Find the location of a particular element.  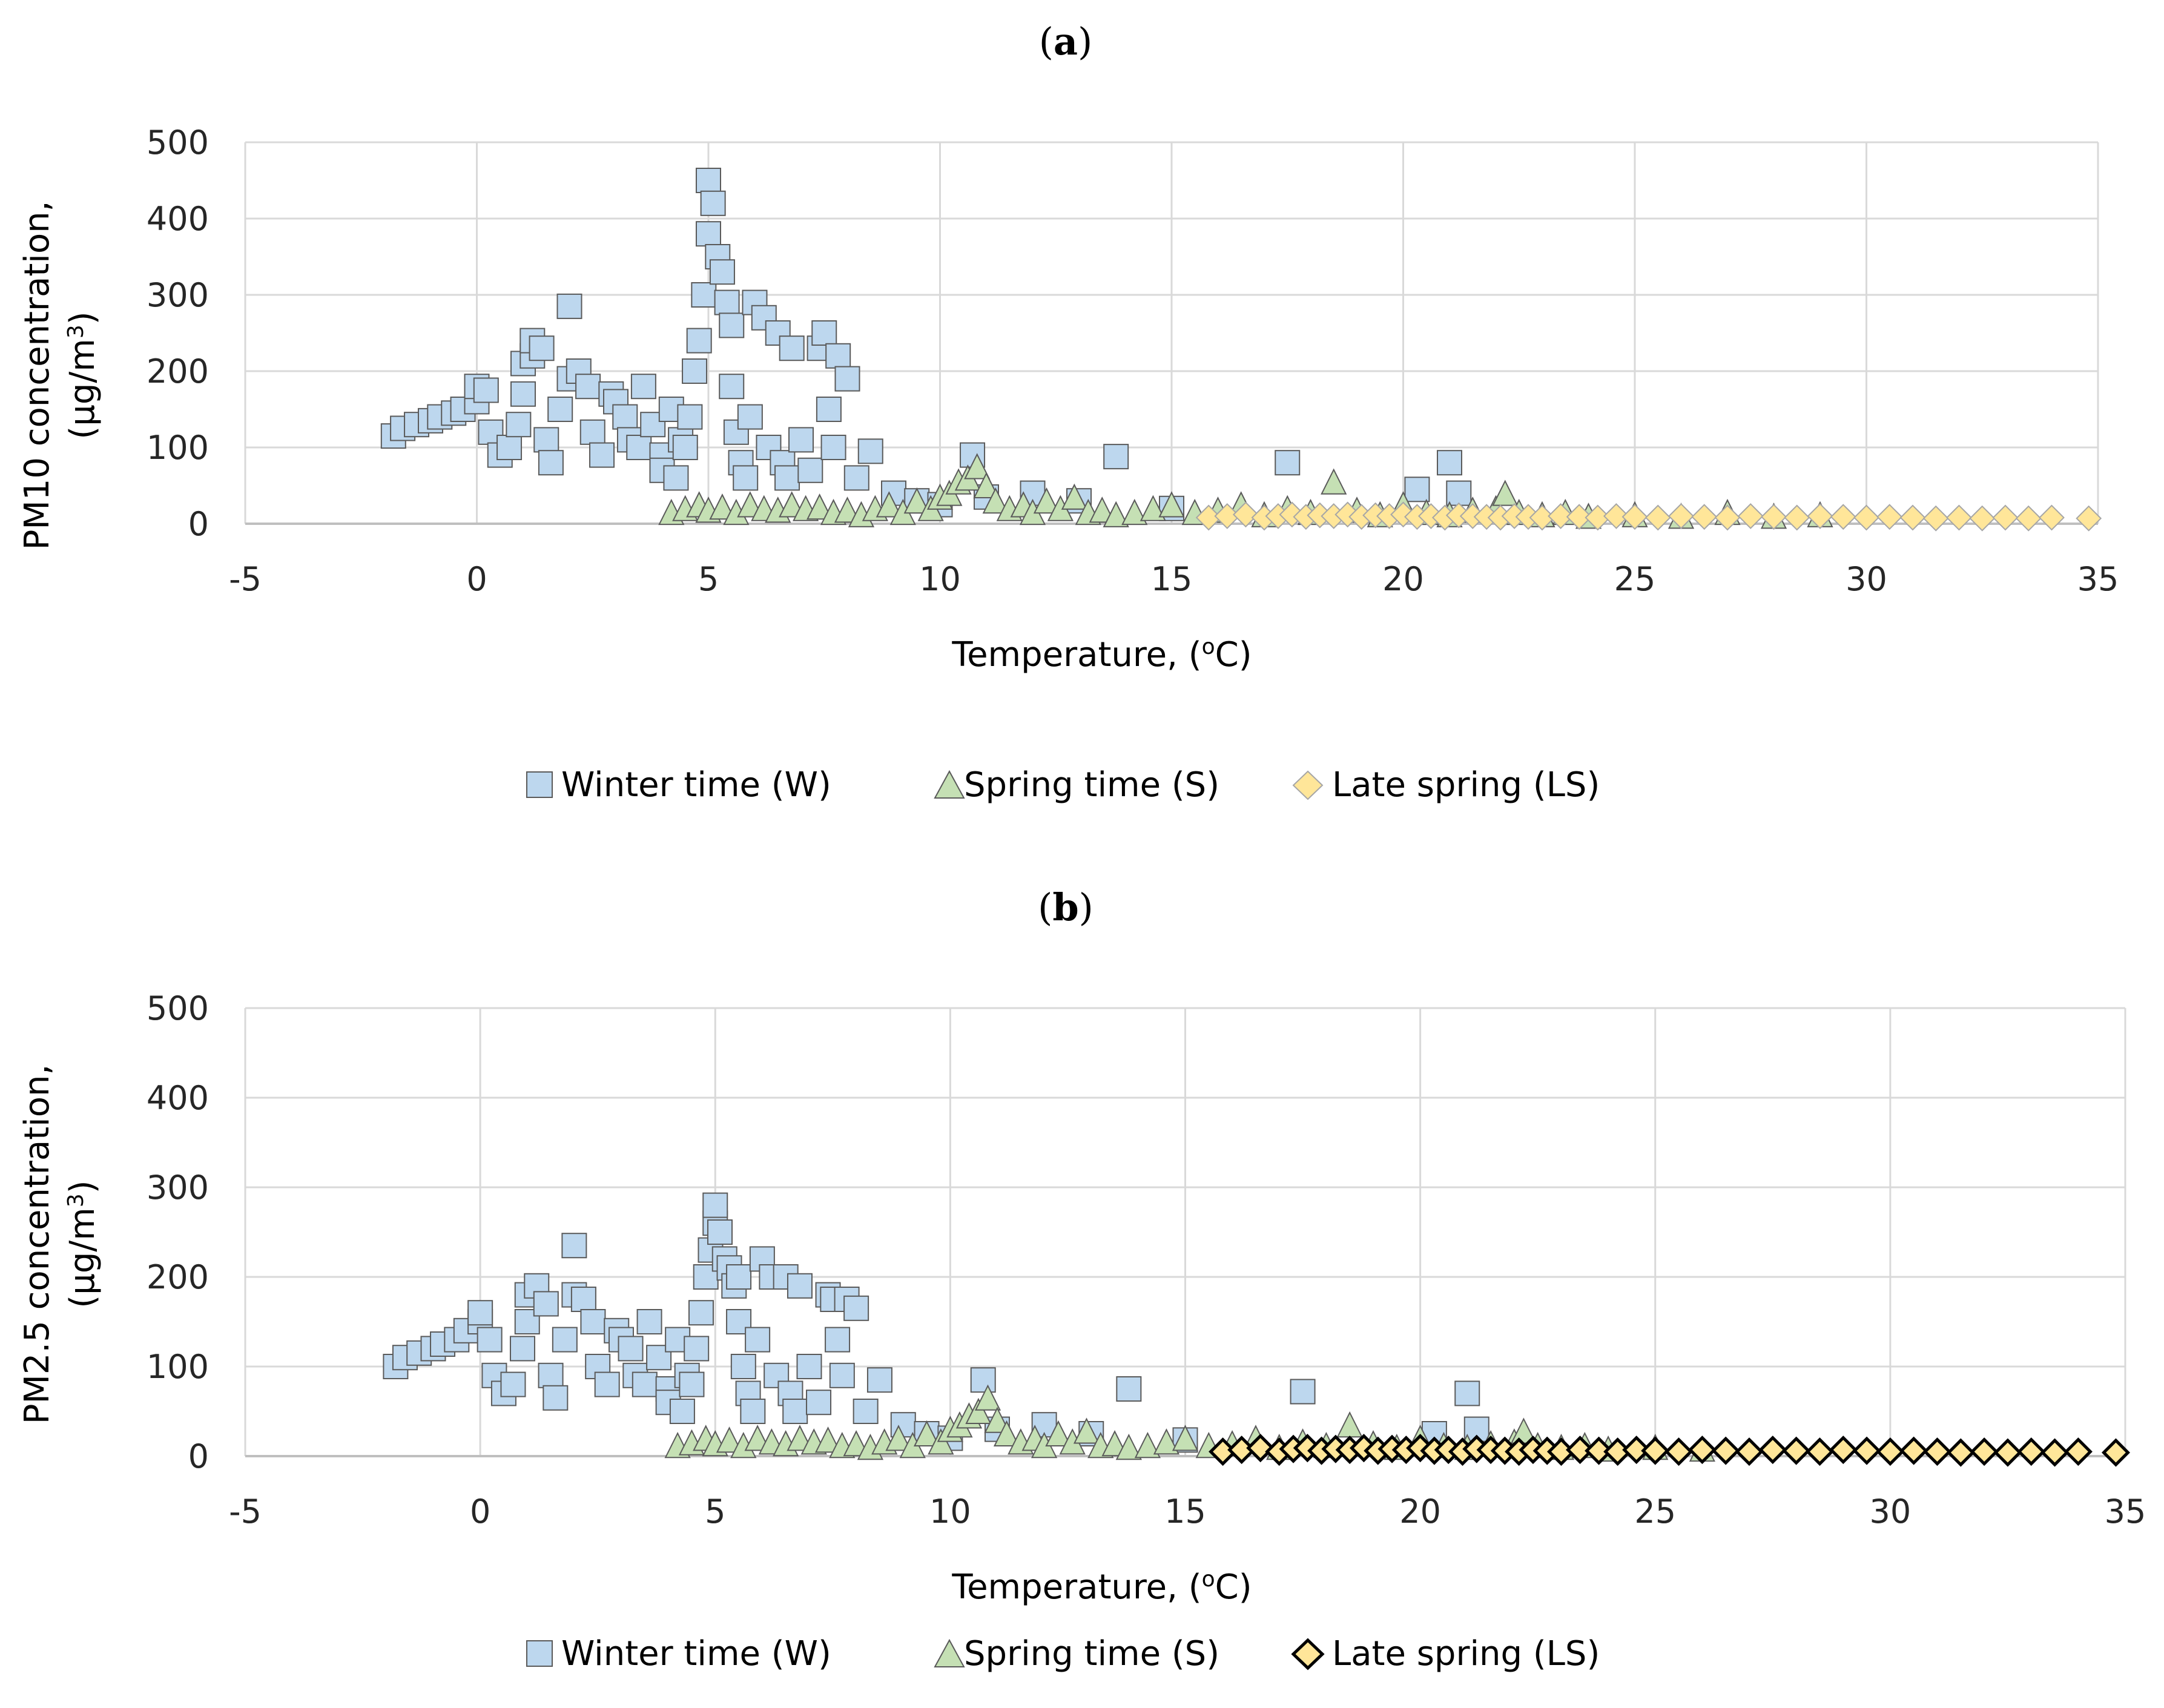

x-axis-title-a: Temperature, (oC) is located at coordinates (1101, 654).